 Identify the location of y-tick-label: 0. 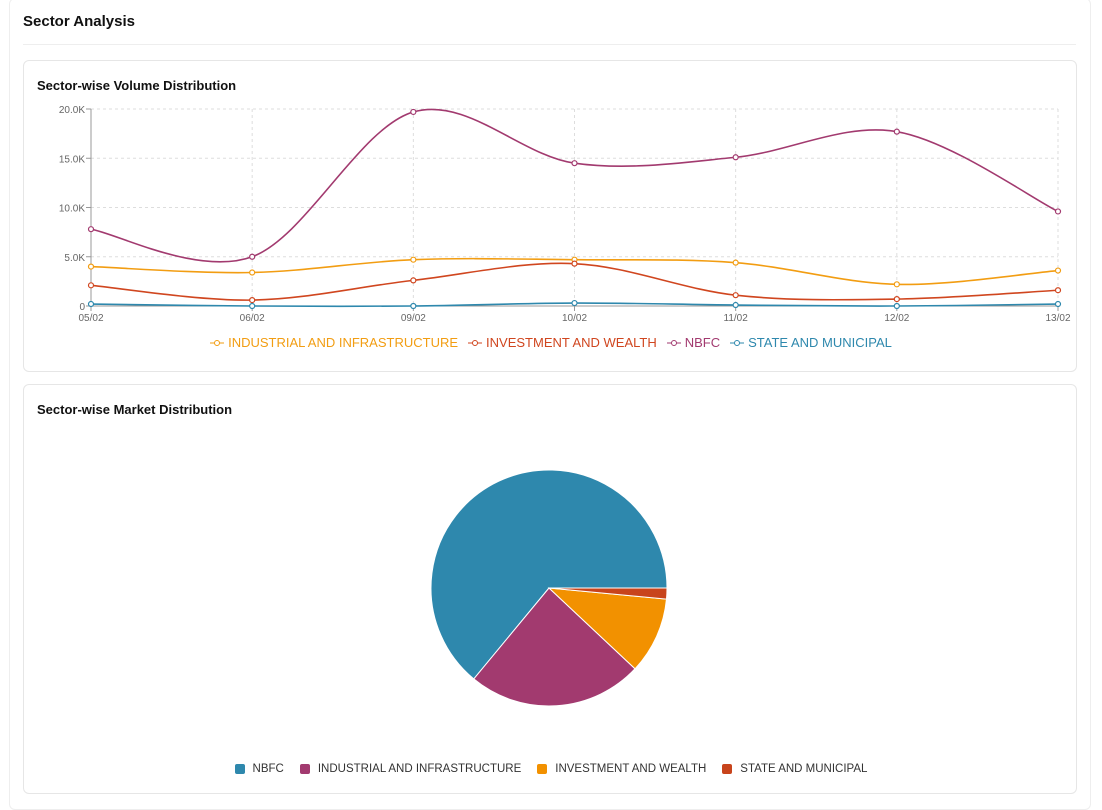
(82, 307).